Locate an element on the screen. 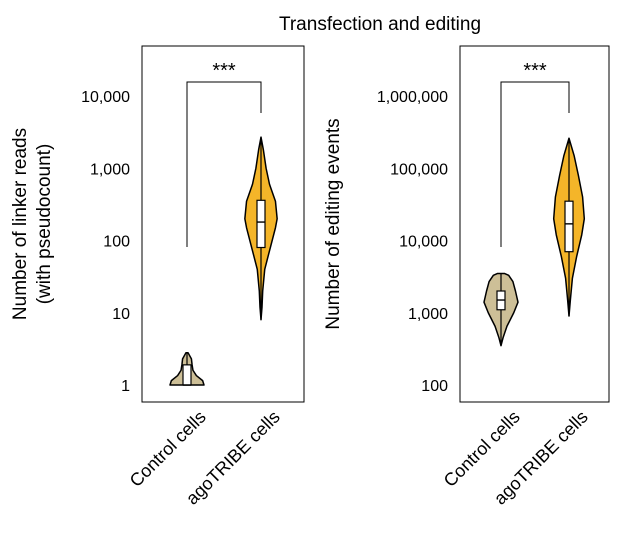 This screenshot has width=622, height=534. linker-reads-ytick-label: 10 is located at coordinates (121, 314).